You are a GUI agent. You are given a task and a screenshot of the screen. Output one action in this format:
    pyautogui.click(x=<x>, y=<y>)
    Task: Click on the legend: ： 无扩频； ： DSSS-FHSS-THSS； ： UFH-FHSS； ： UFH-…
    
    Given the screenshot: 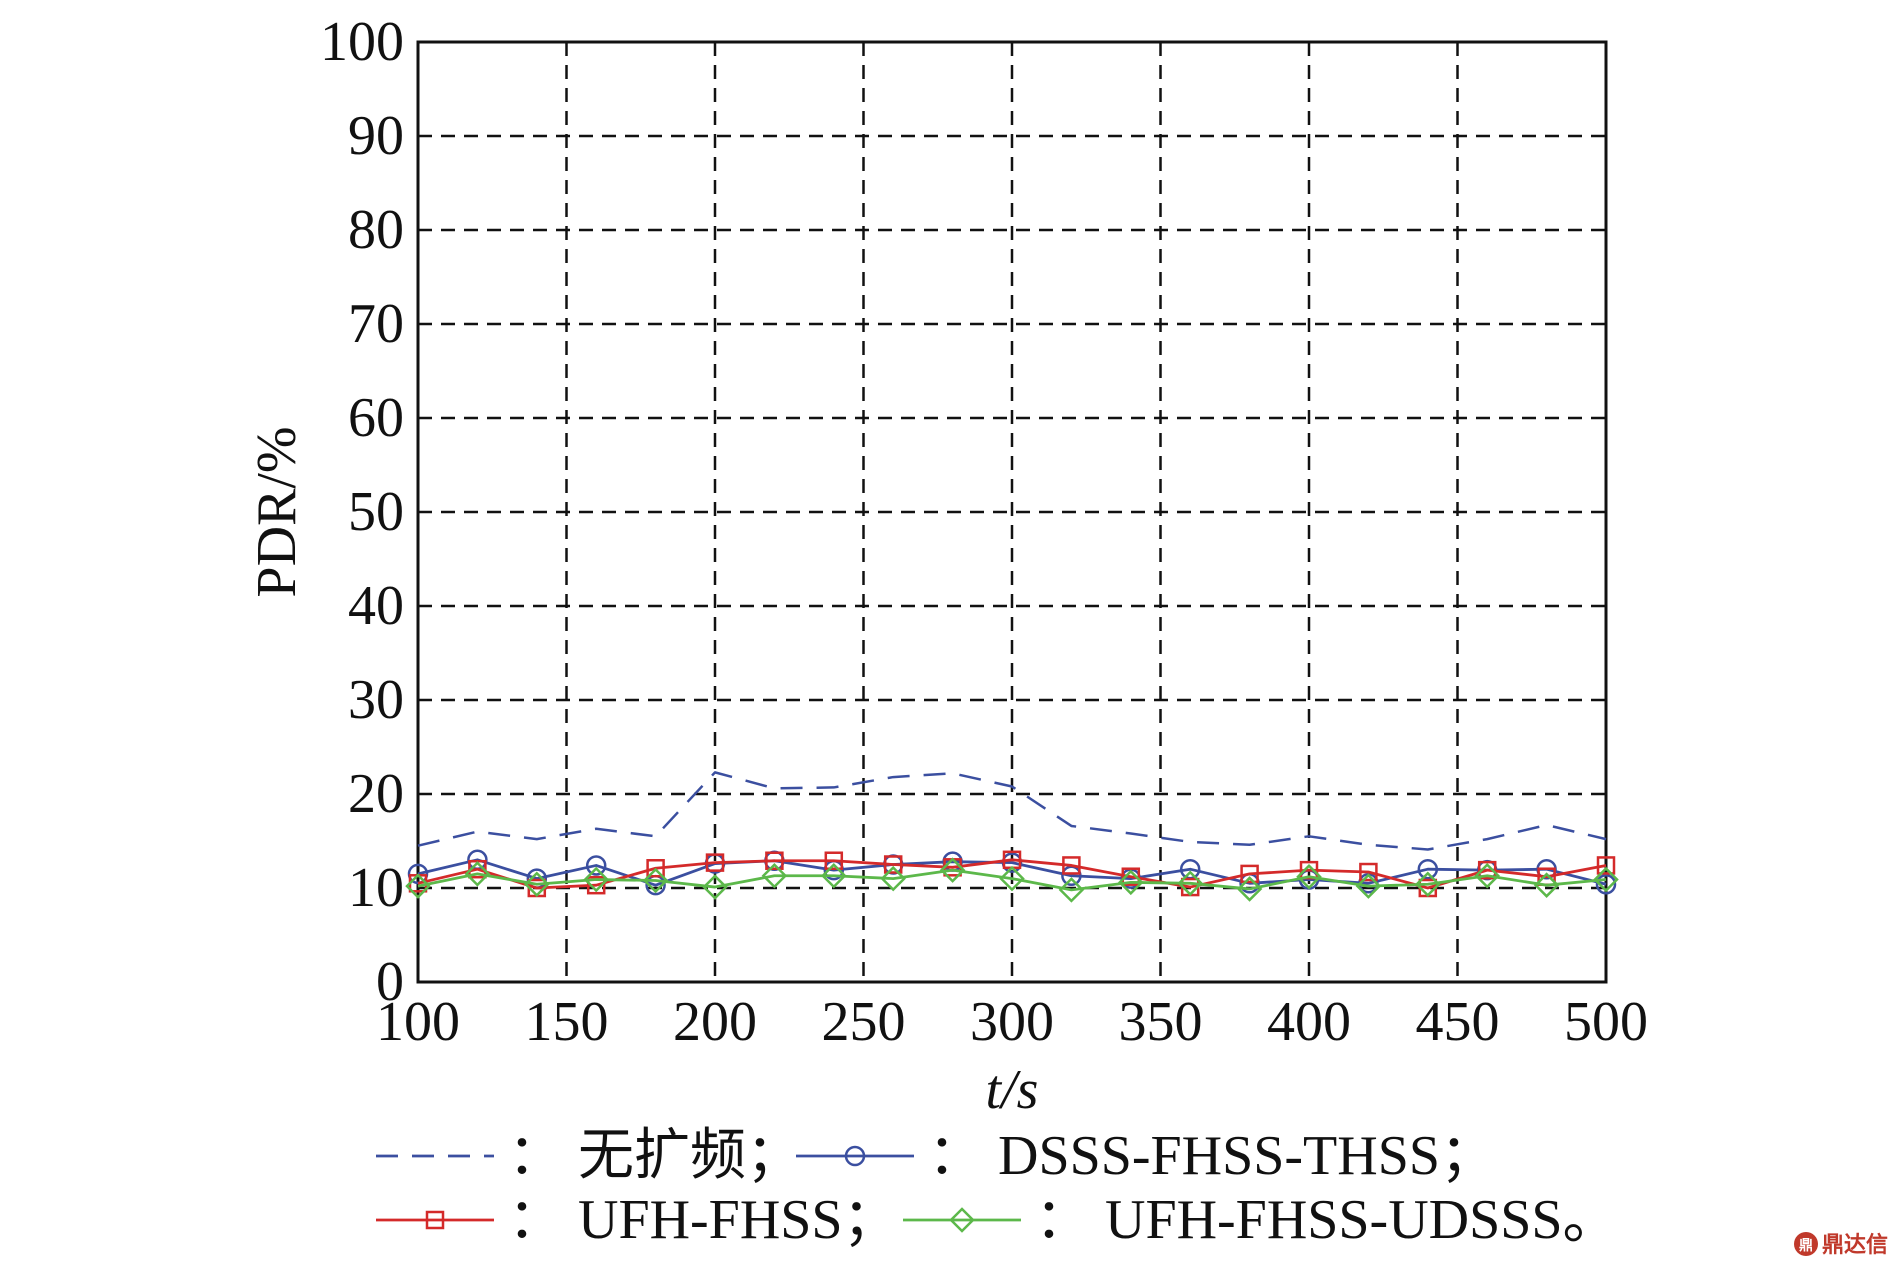 What is the action you would take?
    pyautogui.click(x=997, y=1188)
    